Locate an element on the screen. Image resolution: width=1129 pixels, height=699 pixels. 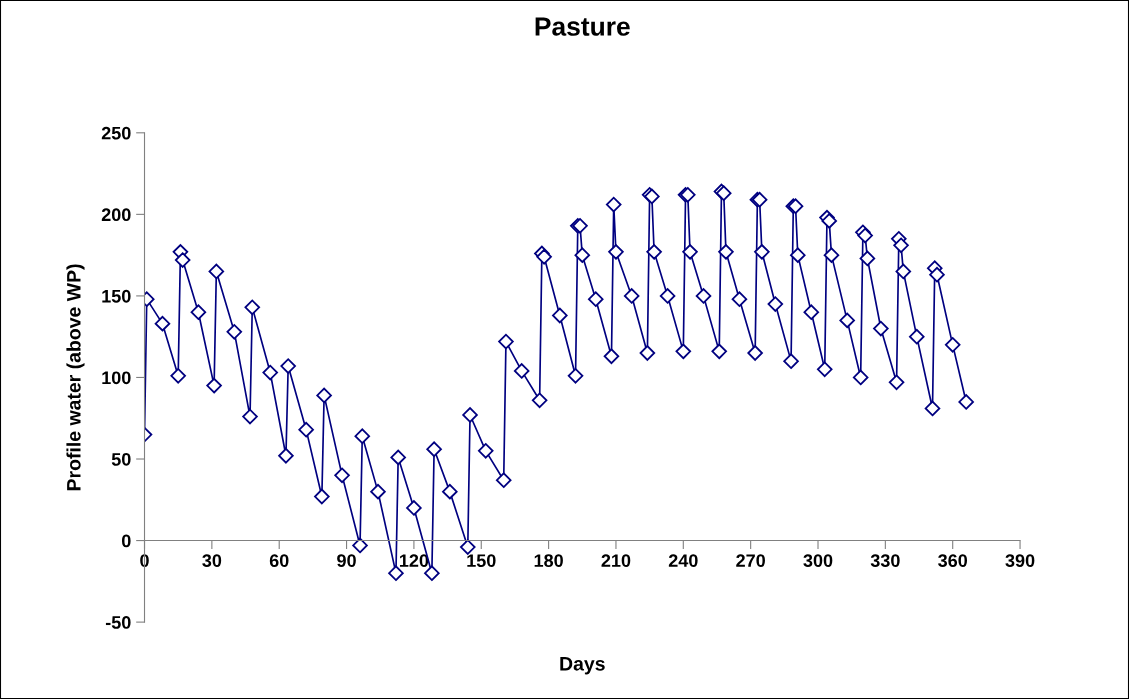
x-tick-label: 330 is located at coordinates (885, 561).